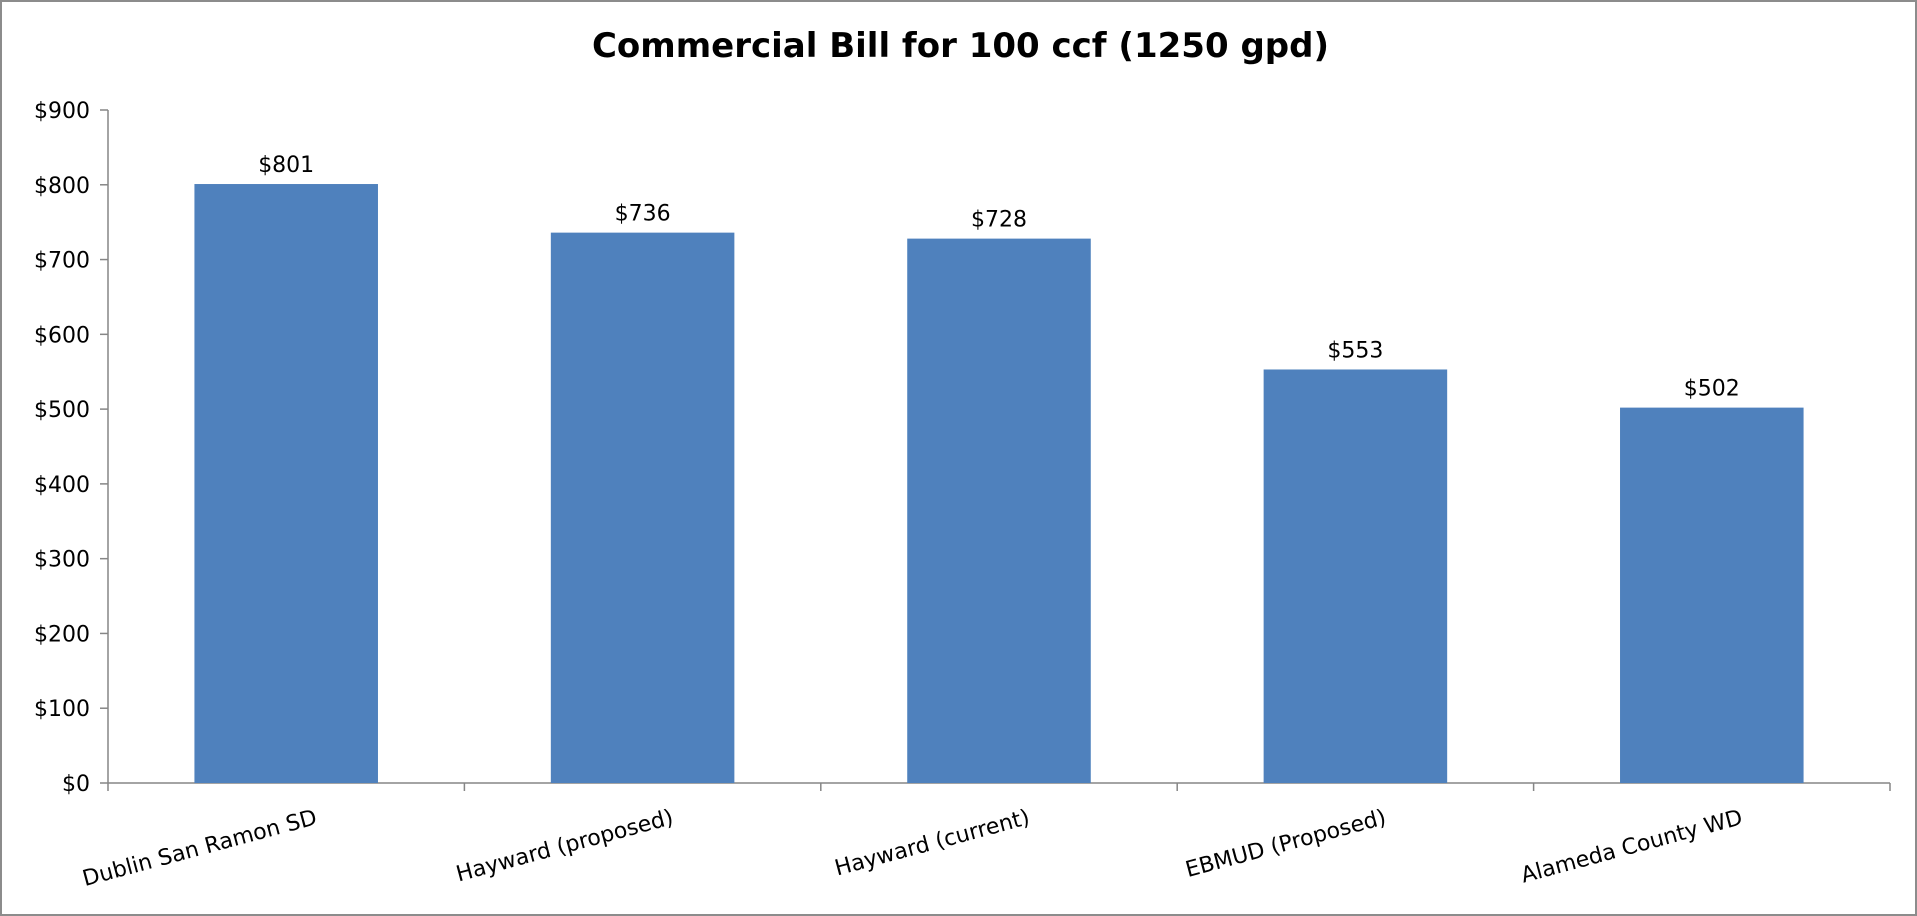  Describe the element at coordinates (960, 46) in the screenshot. I see `chart-title: Commercial Bill for 100 ccf (1250 gpd)` at that location.